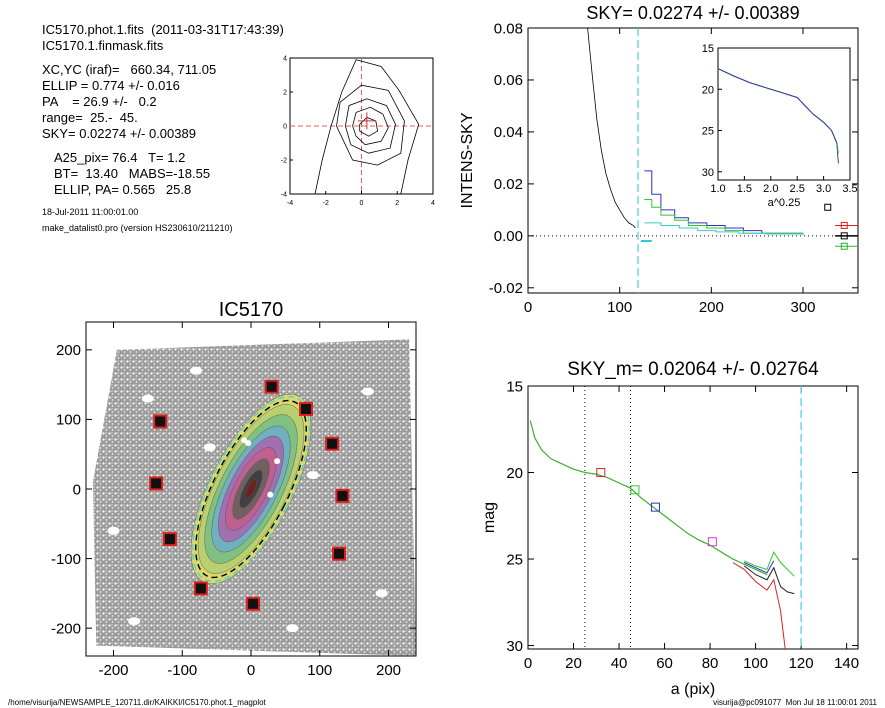 This screenshot has width=885, height=708. Describe the element at coordinates (664, 663) in the screenshot. I see `mag-xtick-label: 60` at that location.